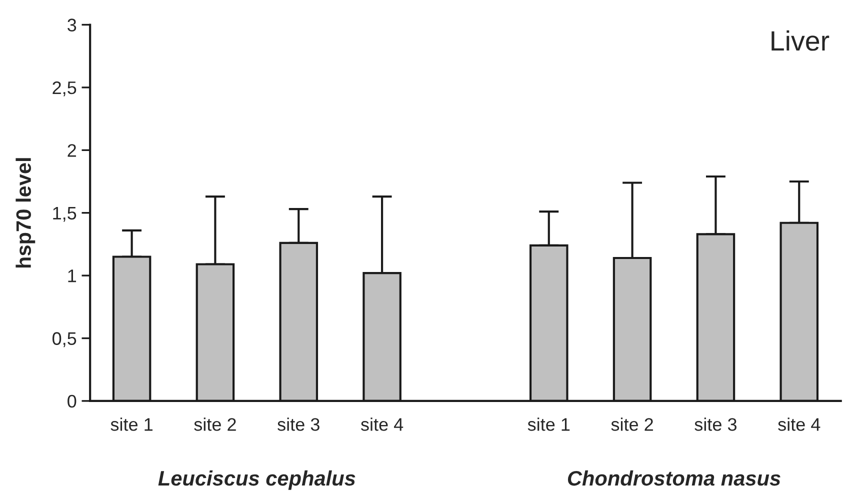 The height and width of the screenshot is (495, 858). I want to click on y-tick-label: 0, so click(72, 401).